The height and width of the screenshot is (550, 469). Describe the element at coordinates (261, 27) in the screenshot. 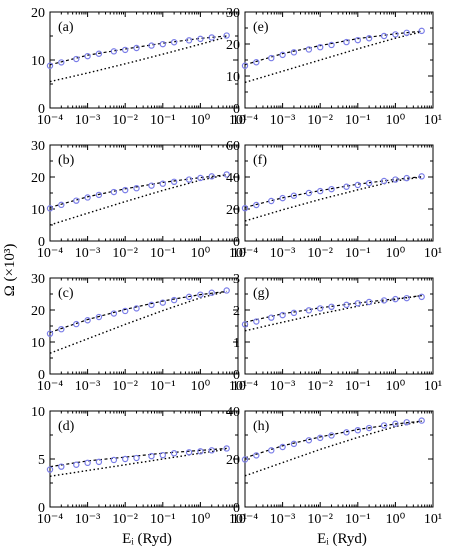

I see `panel-label: (e)` at that location.